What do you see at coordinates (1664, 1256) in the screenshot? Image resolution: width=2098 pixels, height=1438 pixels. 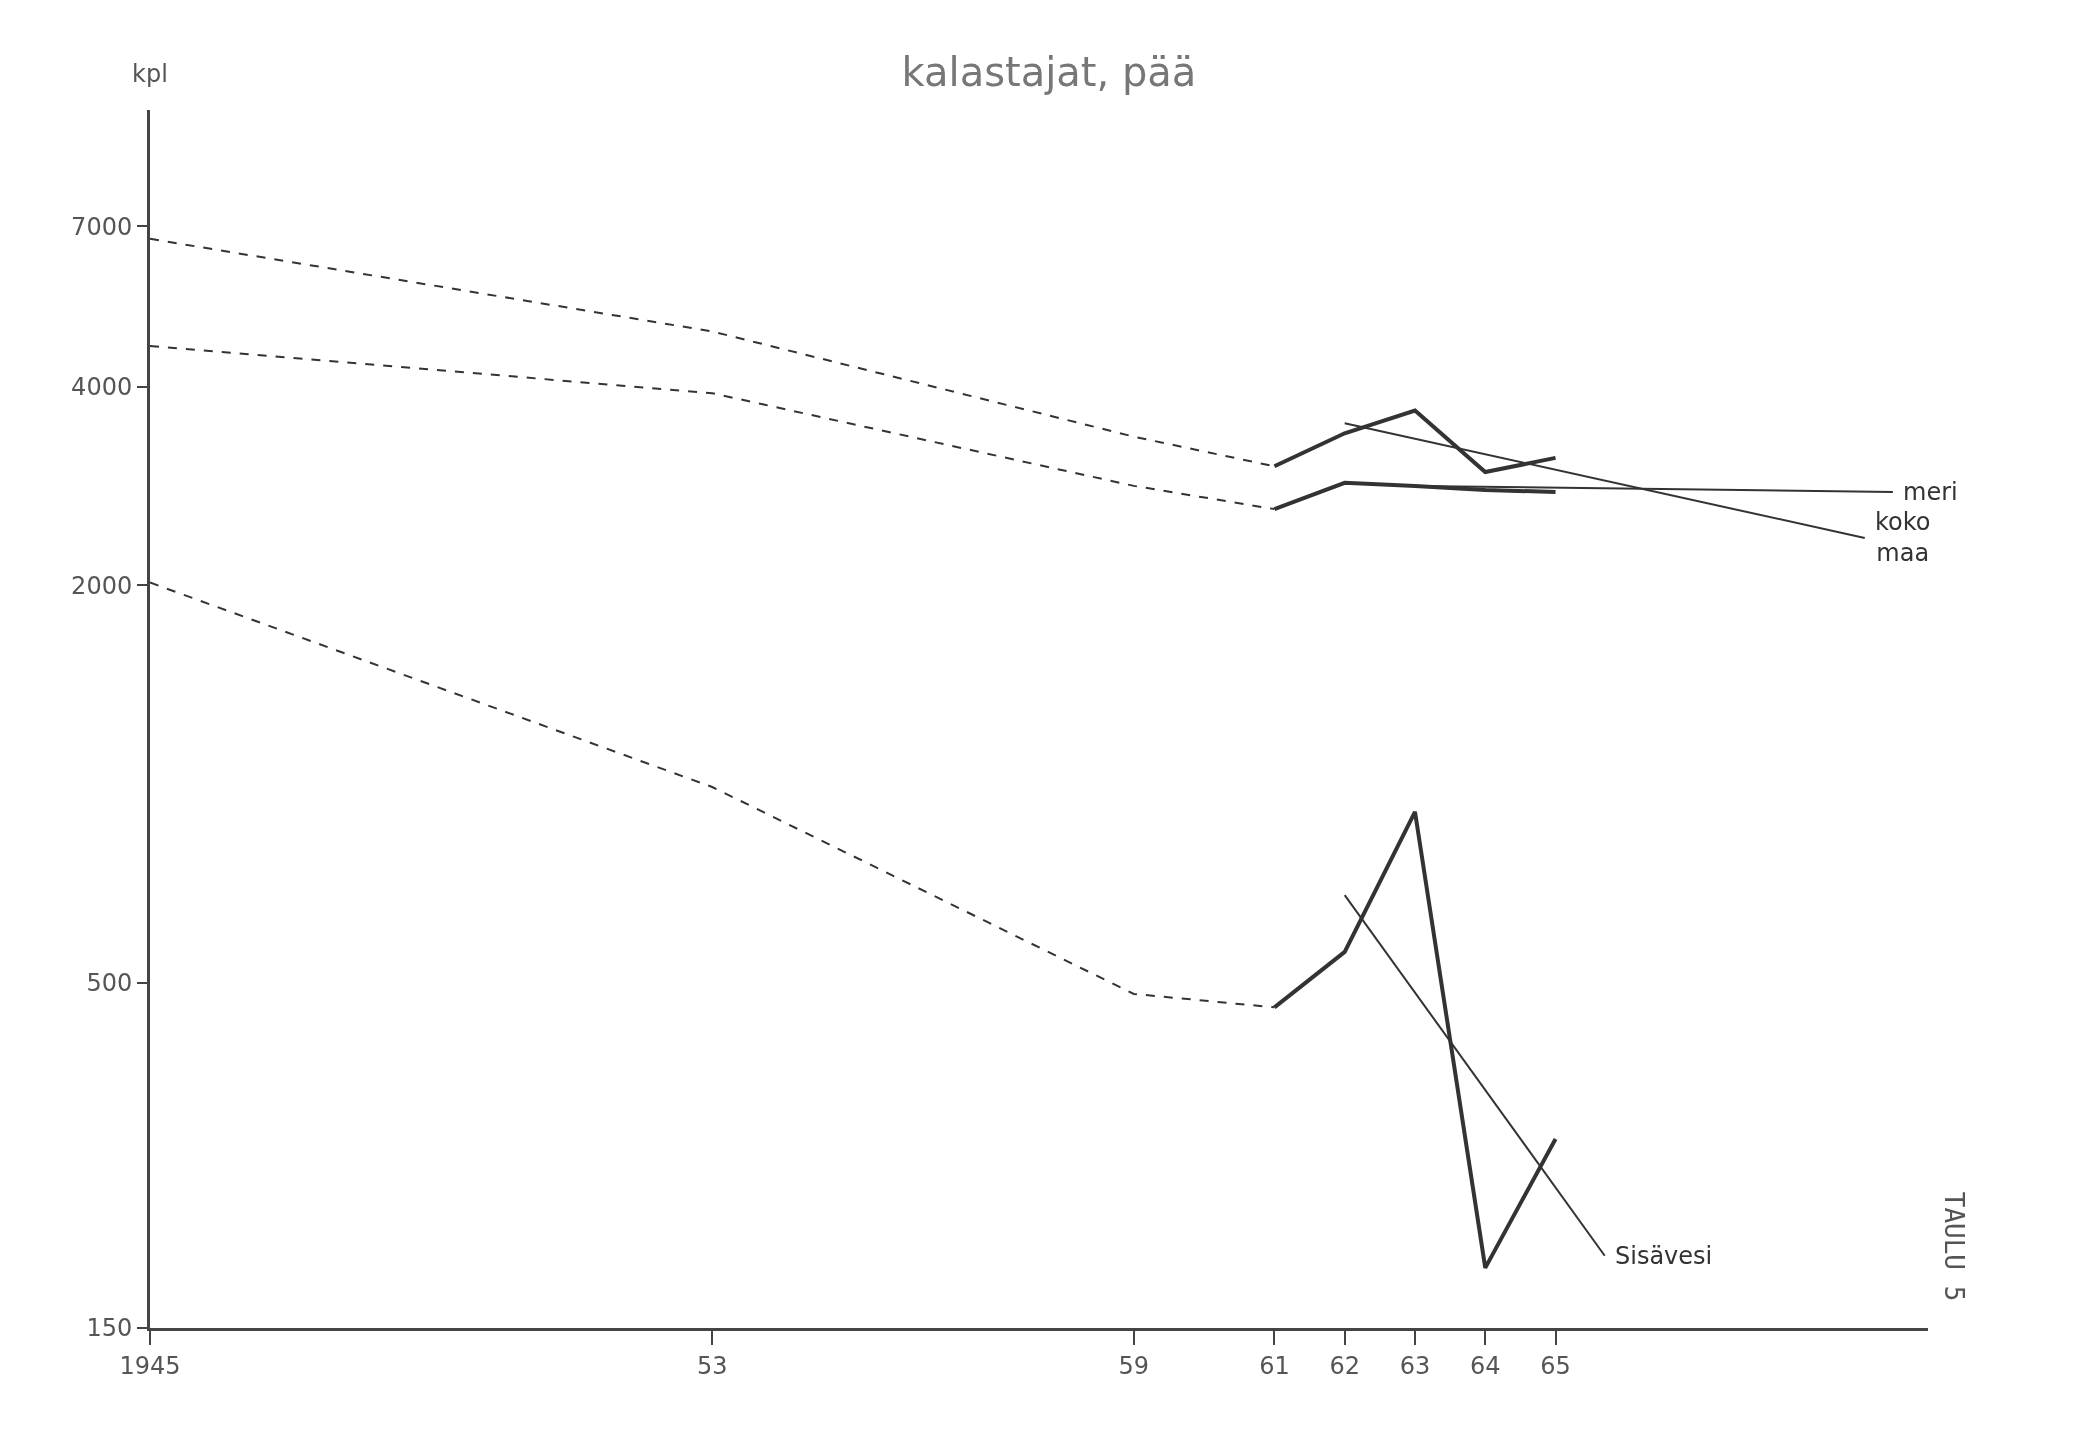 I see `series-label: Sisävesi` at bounding box center [1664, 1256].